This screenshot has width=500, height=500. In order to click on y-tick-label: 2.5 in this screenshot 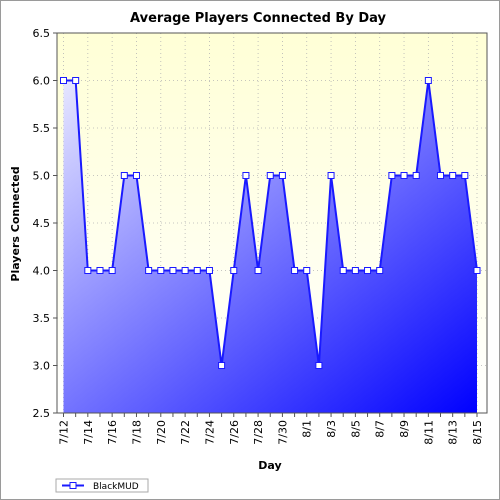, I will do `click(42, 413)`.